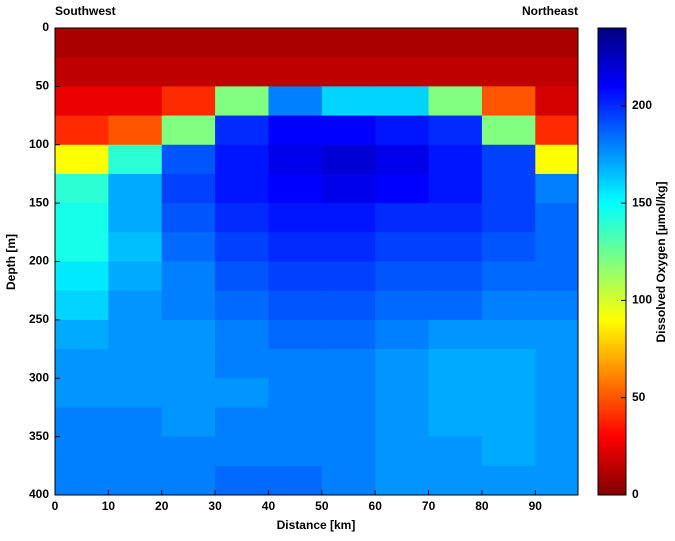 This screenshot has height=541, width=675. Describe the element at coordinates (642, 300) in the screenshot. I see `colorbar-tick-label: 100` at that location.